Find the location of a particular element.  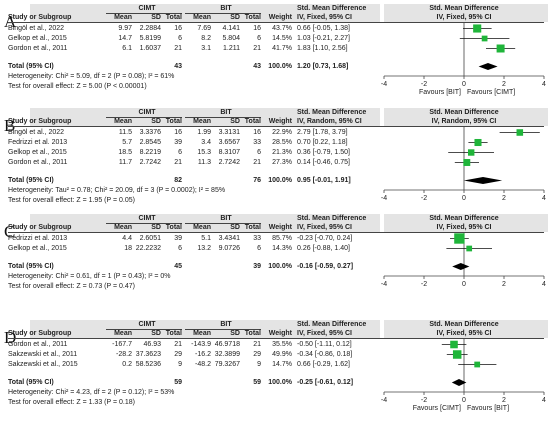

study-cell-weight: 27.3% is located at coordinates (282, 162).